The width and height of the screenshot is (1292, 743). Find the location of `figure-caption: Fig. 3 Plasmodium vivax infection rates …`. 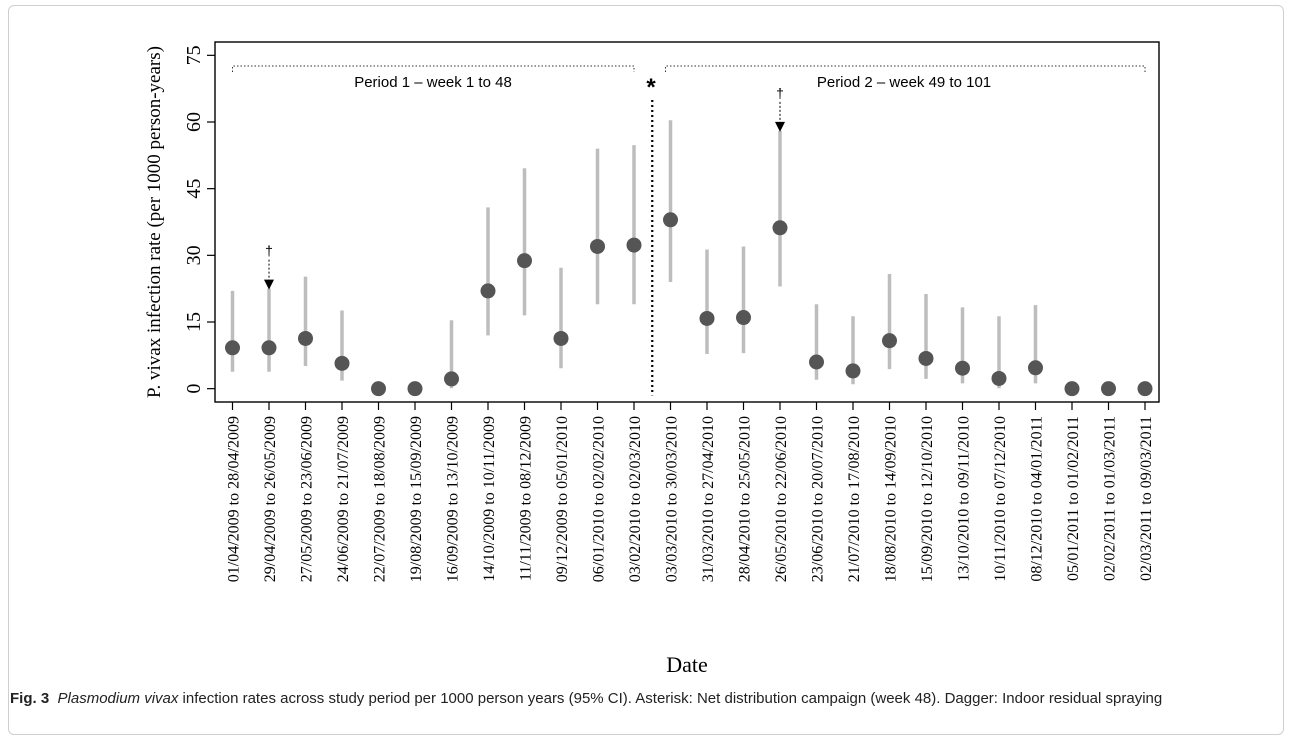

figure-caption: Fig. 3 Plasmodium vivax infection rates … is located at coordinates (645, 699).